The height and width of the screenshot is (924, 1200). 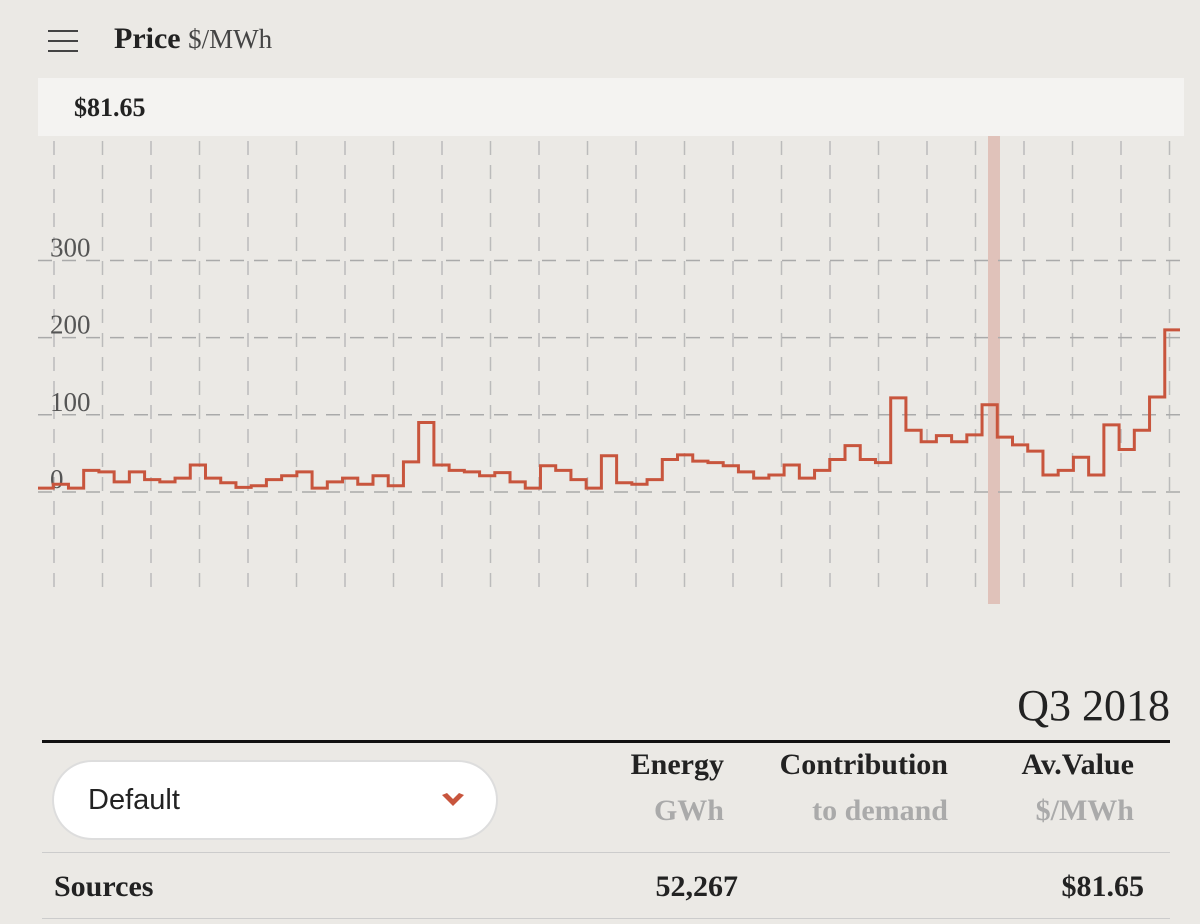 What do you see at coordinates (1077, 764) in the screenshot?
I see `column-title: Av.Value` at bounding box center [1077, 764].